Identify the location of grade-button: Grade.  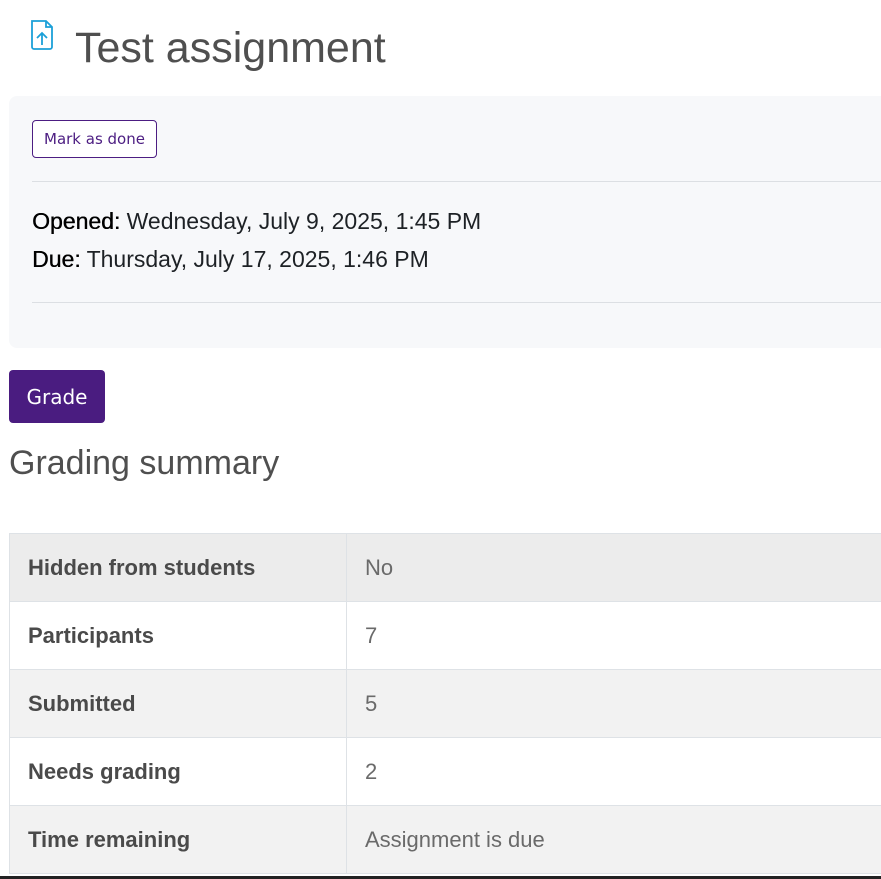
(57, 396).